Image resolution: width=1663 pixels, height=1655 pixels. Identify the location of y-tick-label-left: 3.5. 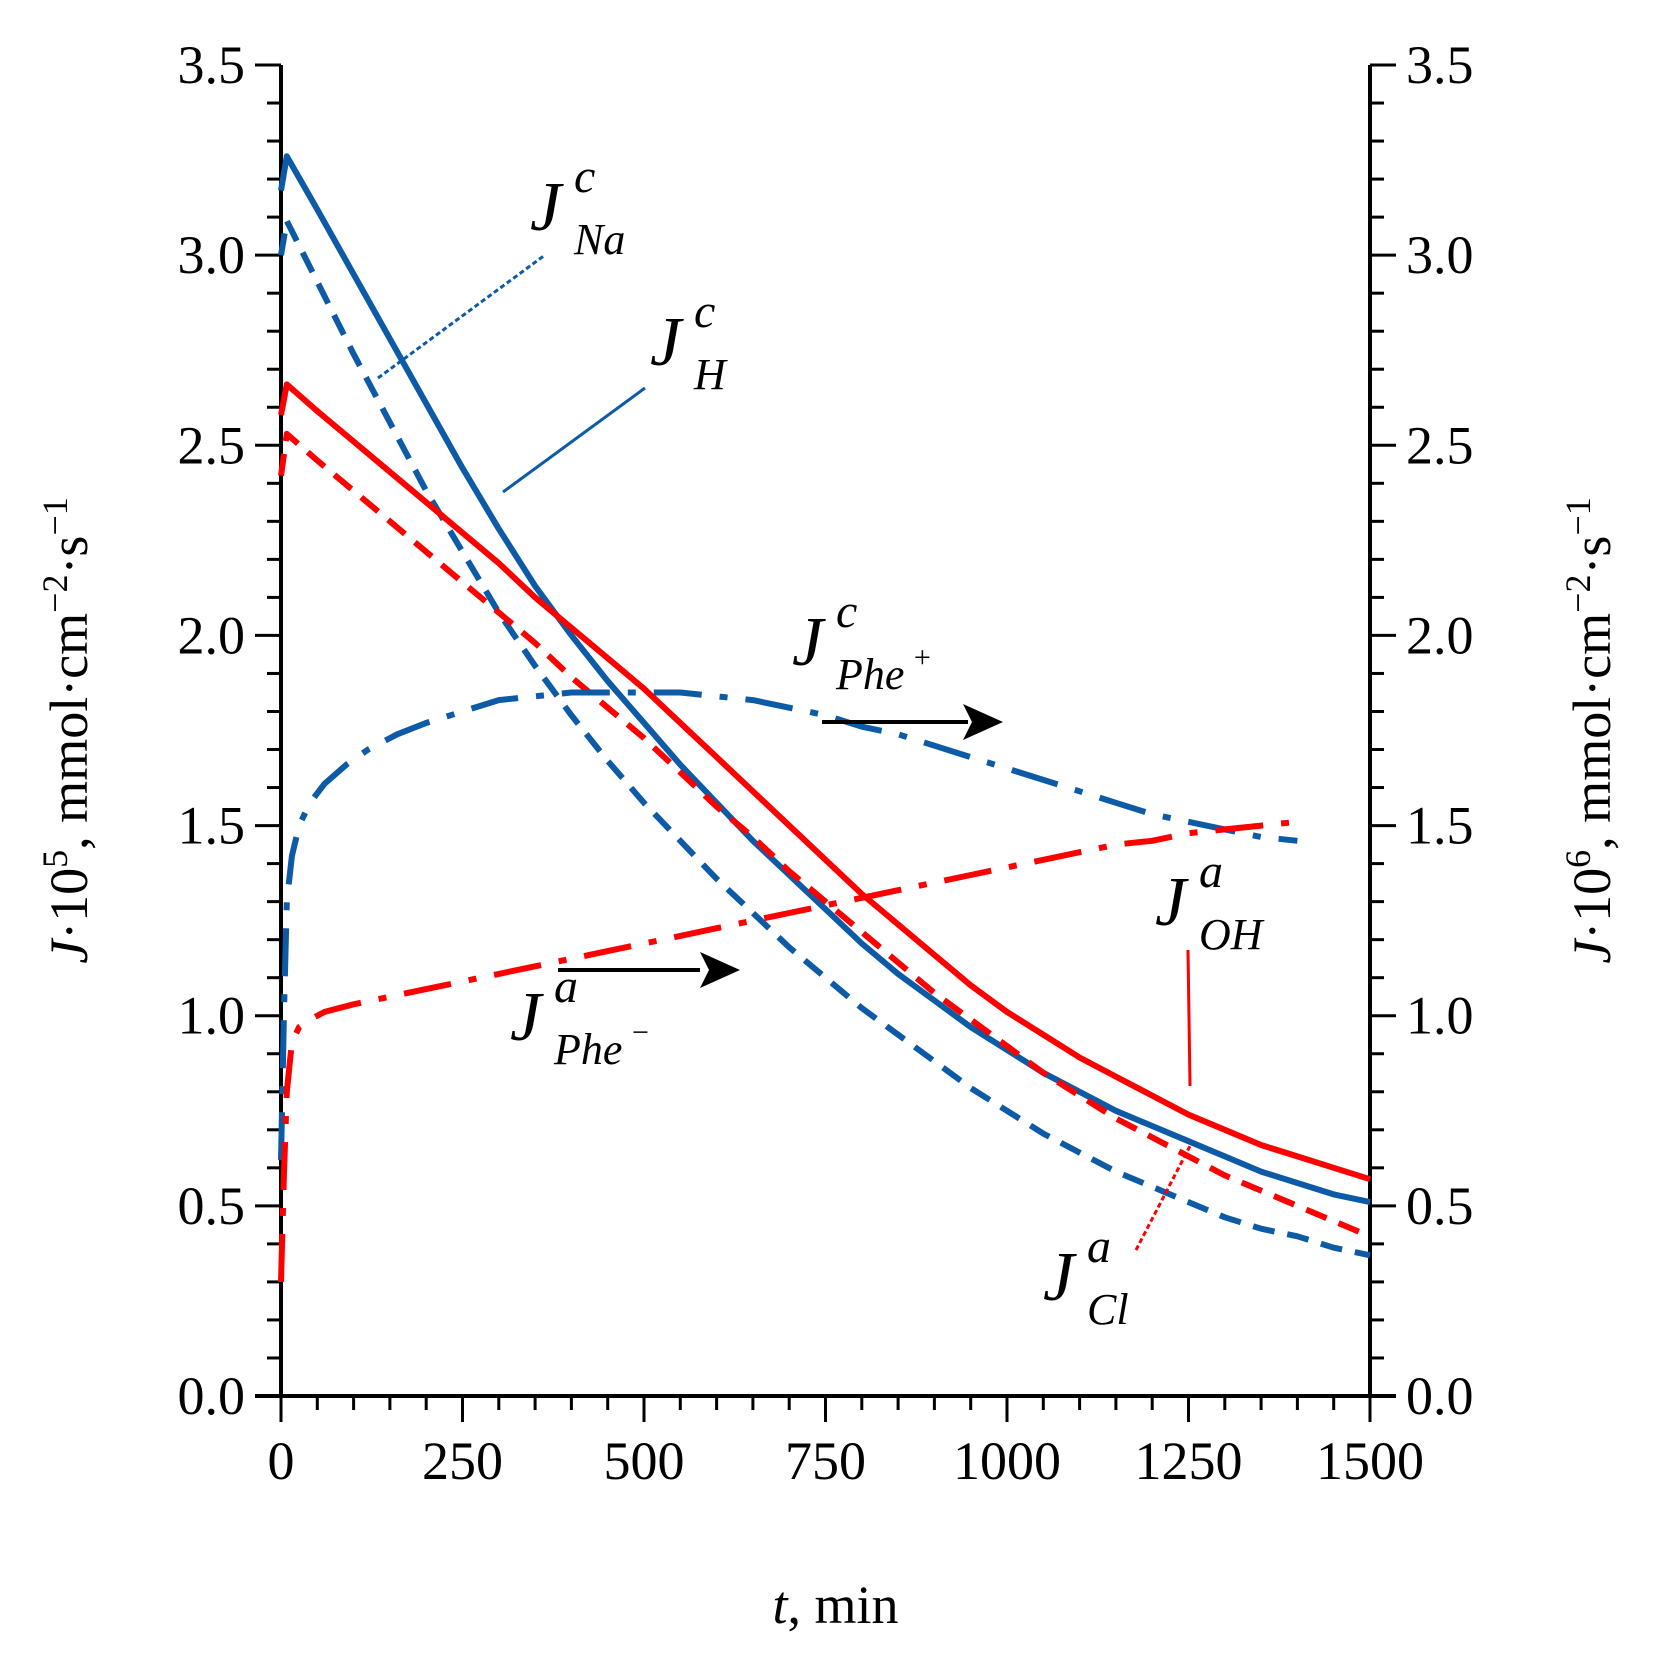
(212, 65).